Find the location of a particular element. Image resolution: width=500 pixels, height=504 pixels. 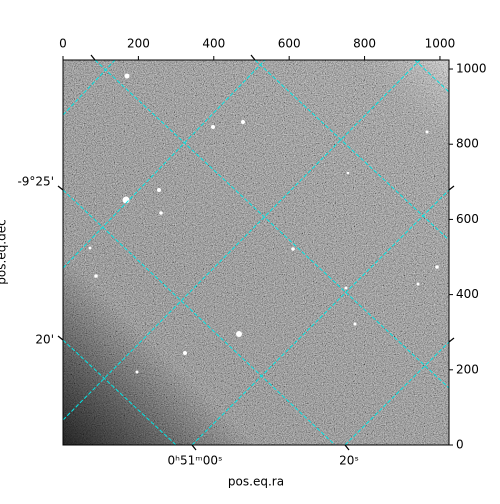

x-tick-label: 400 is located at coordinates (213, 44).